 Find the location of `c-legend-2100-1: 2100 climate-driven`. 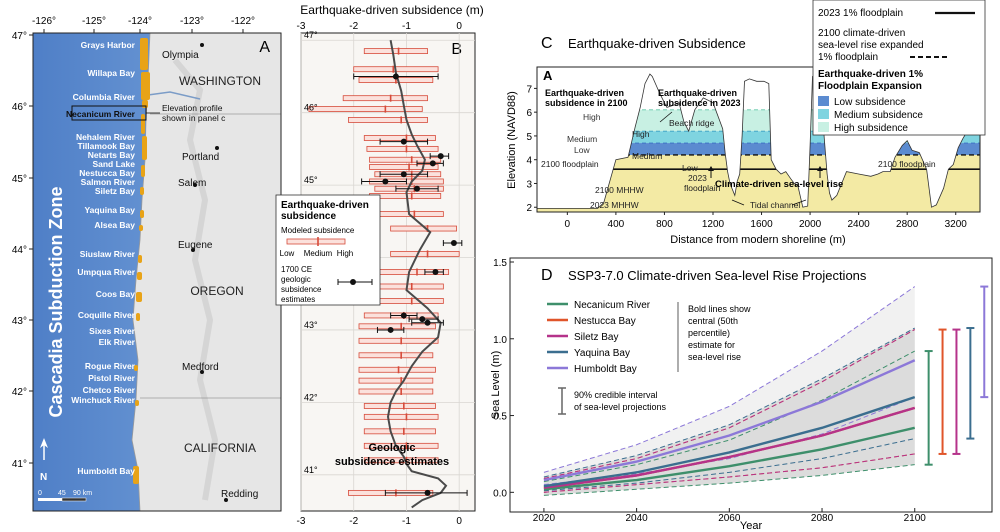

c-legend-2100-1: 2100 climate-driven is located at coordinates (861, 33).